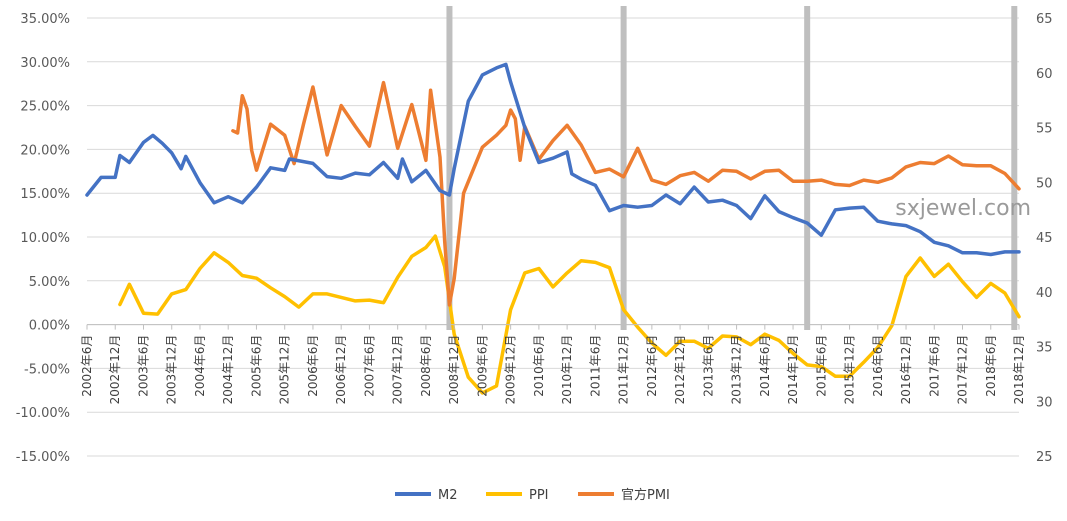  Describe the element at coordinates (963, 208) in the screenshot. I see `watermark: sxjewel.com` at that location.